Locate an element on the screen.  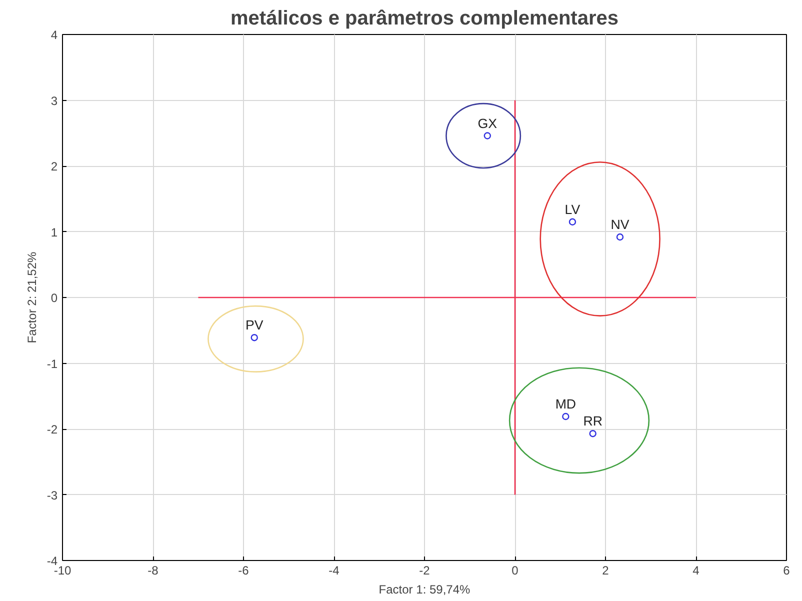
x-tick-label: -6 is located at coordinates (244, 571).